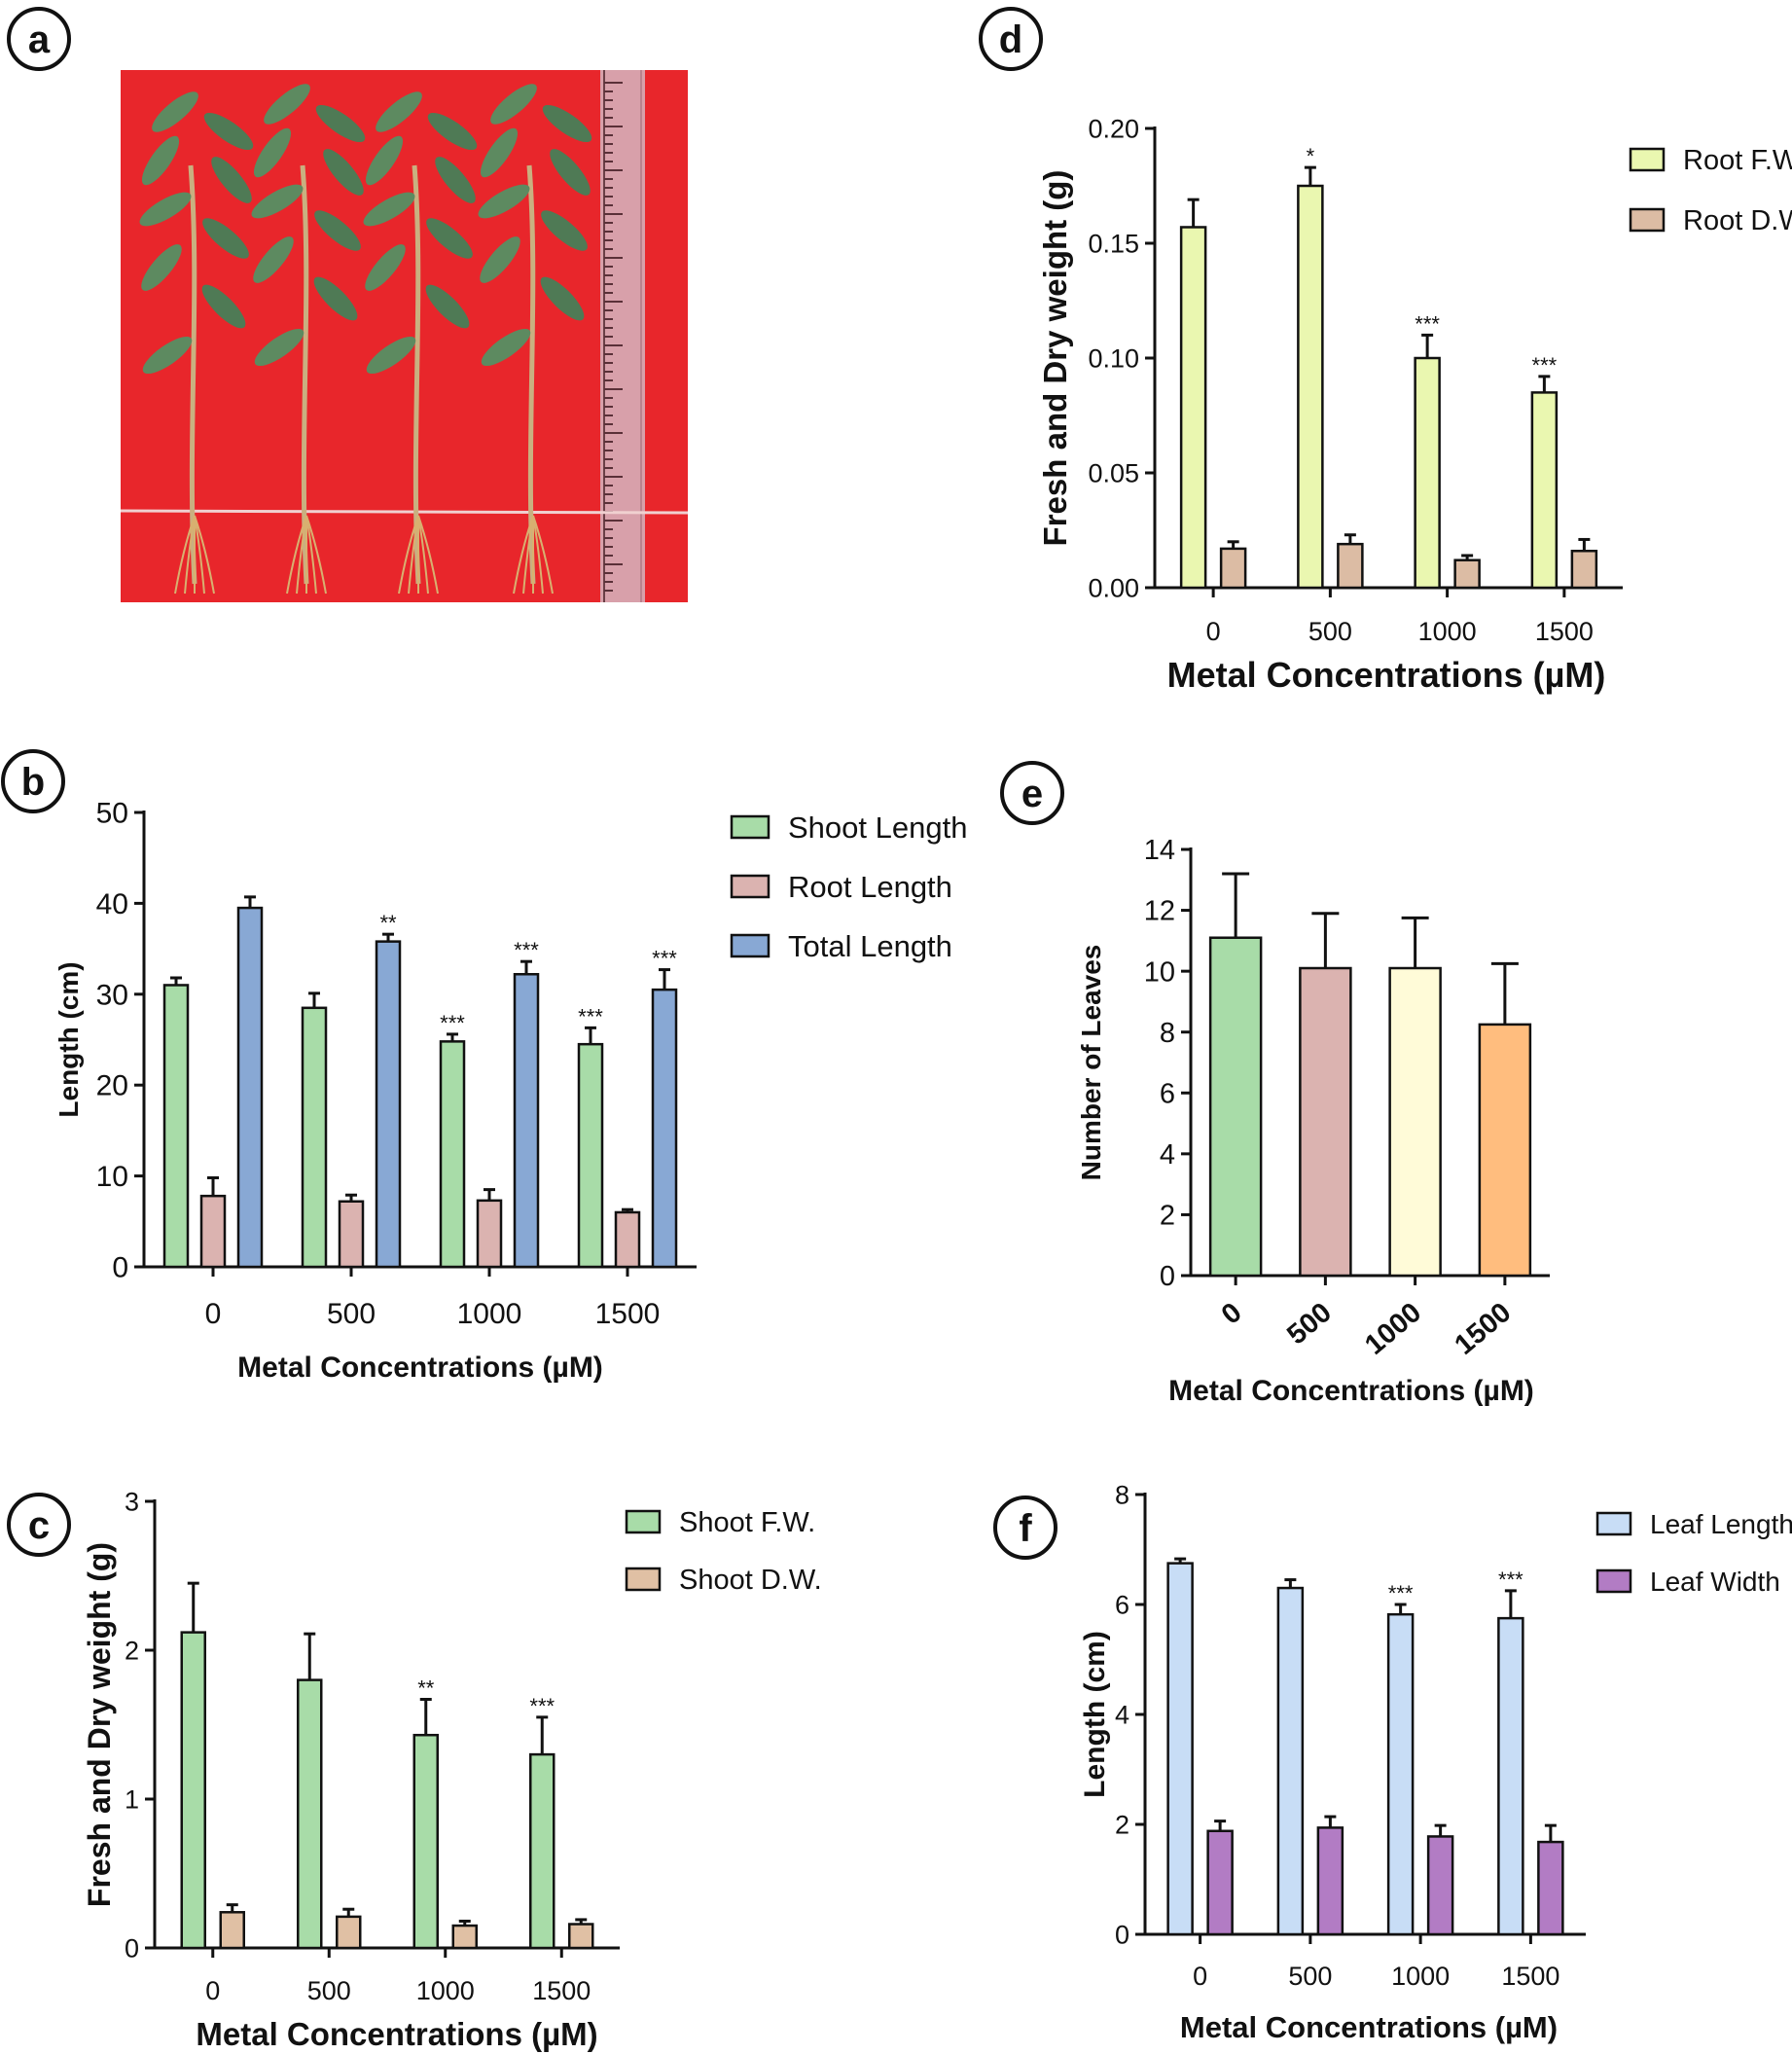 This screenshot has height=2054, width=1792. What do you see at coordinates (39, 1525) in the screenshot?
I see `panel-letter-c: c` at bounding box center [39, 1525].